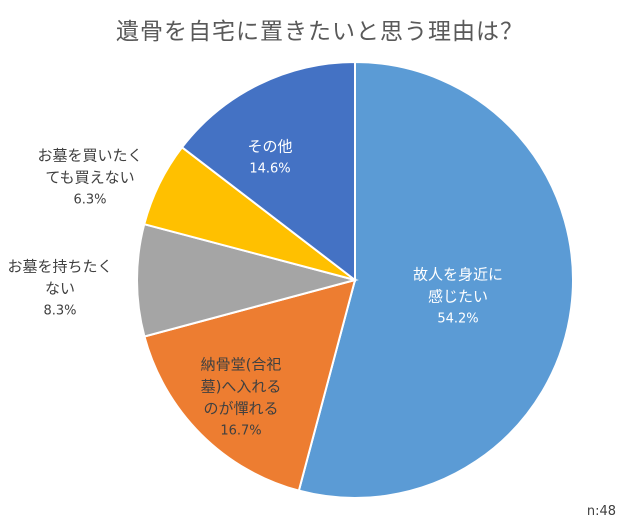 This screenshot has width=640, height=527. What do you see at coordinates (89, 200) in the screenshot?
I see `slice-percent-label: 6.3%` at bounding box center [89, 200].